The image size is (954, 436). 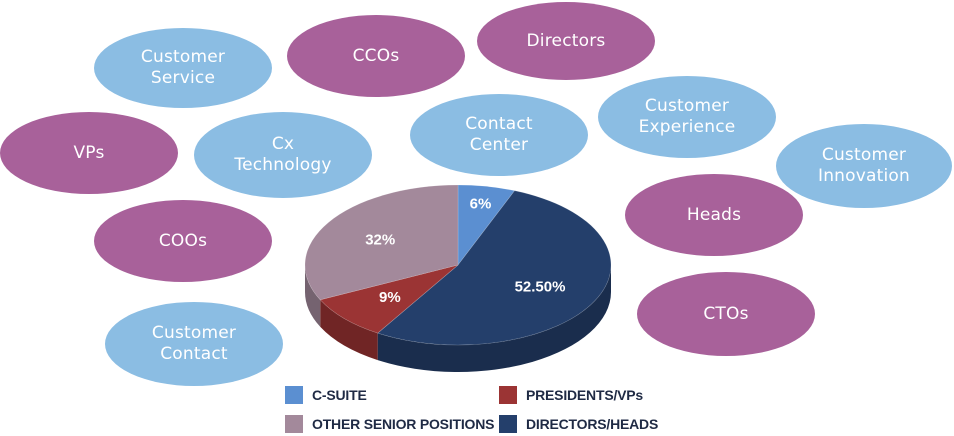 I want to click on pie-slice-presidents-vps, so click(x=389, y=299).